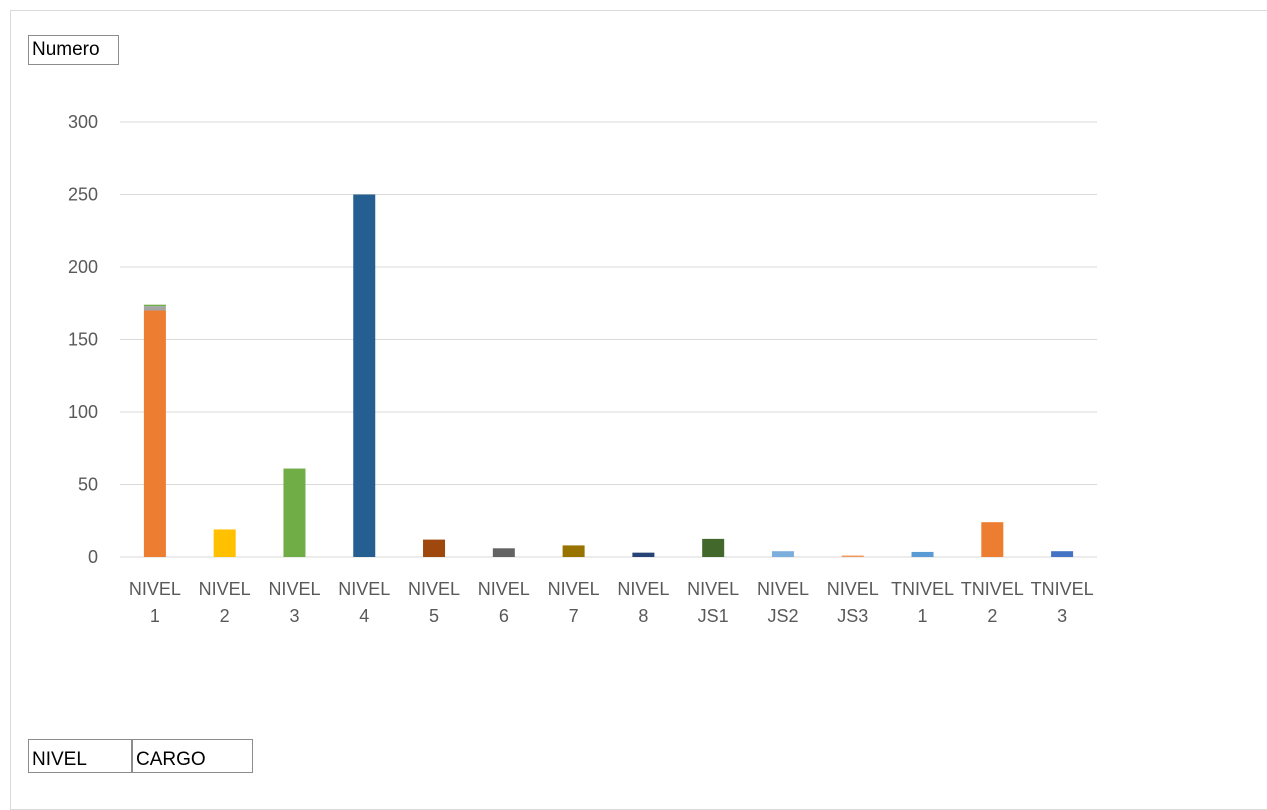 This screenshot has height=810, width=1267. Describe the element at coordinates (504, 602) in the screenshot. I see `x-category-label: NIVEL 6` at that location.